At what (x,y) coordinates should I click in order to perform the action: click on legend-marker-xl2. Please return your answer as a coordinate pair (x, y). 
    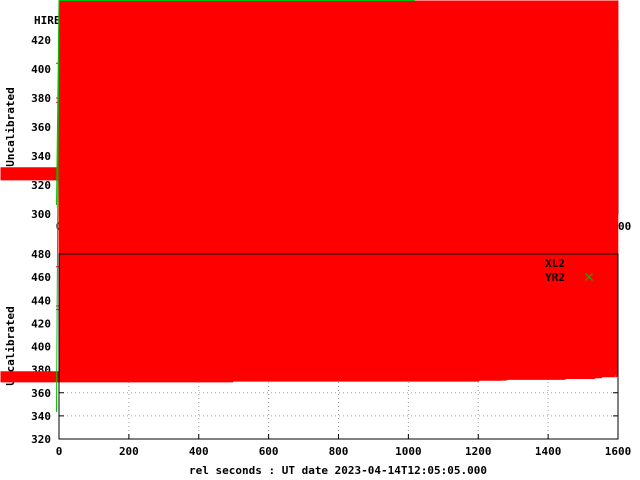
    Looking at the image, I should click on (589, 263).